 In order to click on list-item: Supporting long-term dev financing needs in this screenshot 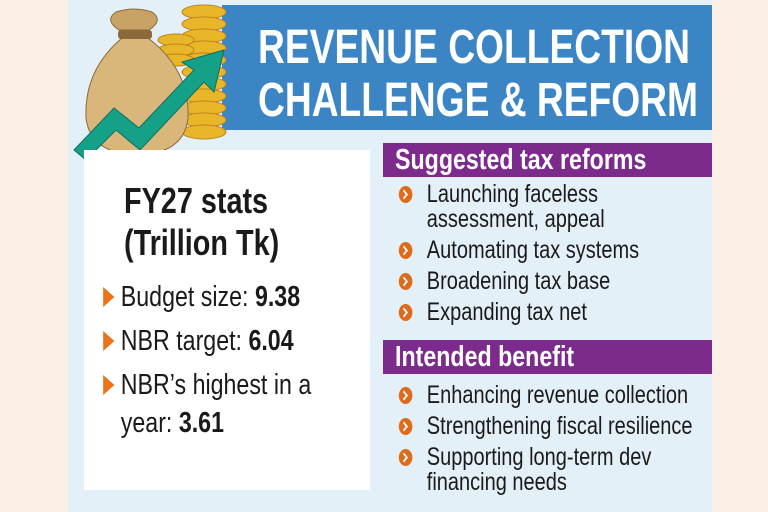, I will do `click(554, 470)`.